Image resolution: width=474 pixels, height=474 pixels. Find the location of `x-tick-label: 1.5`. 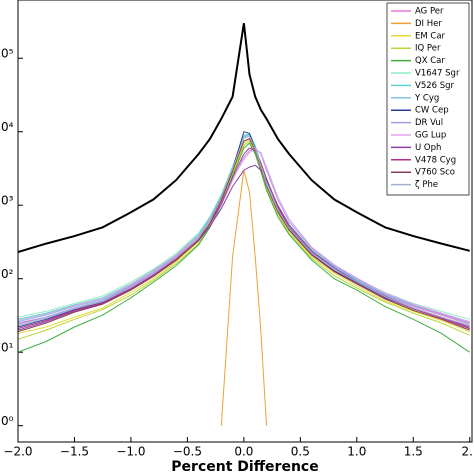

x-tick-label: 1.5 is located at coordinates (413, 452).